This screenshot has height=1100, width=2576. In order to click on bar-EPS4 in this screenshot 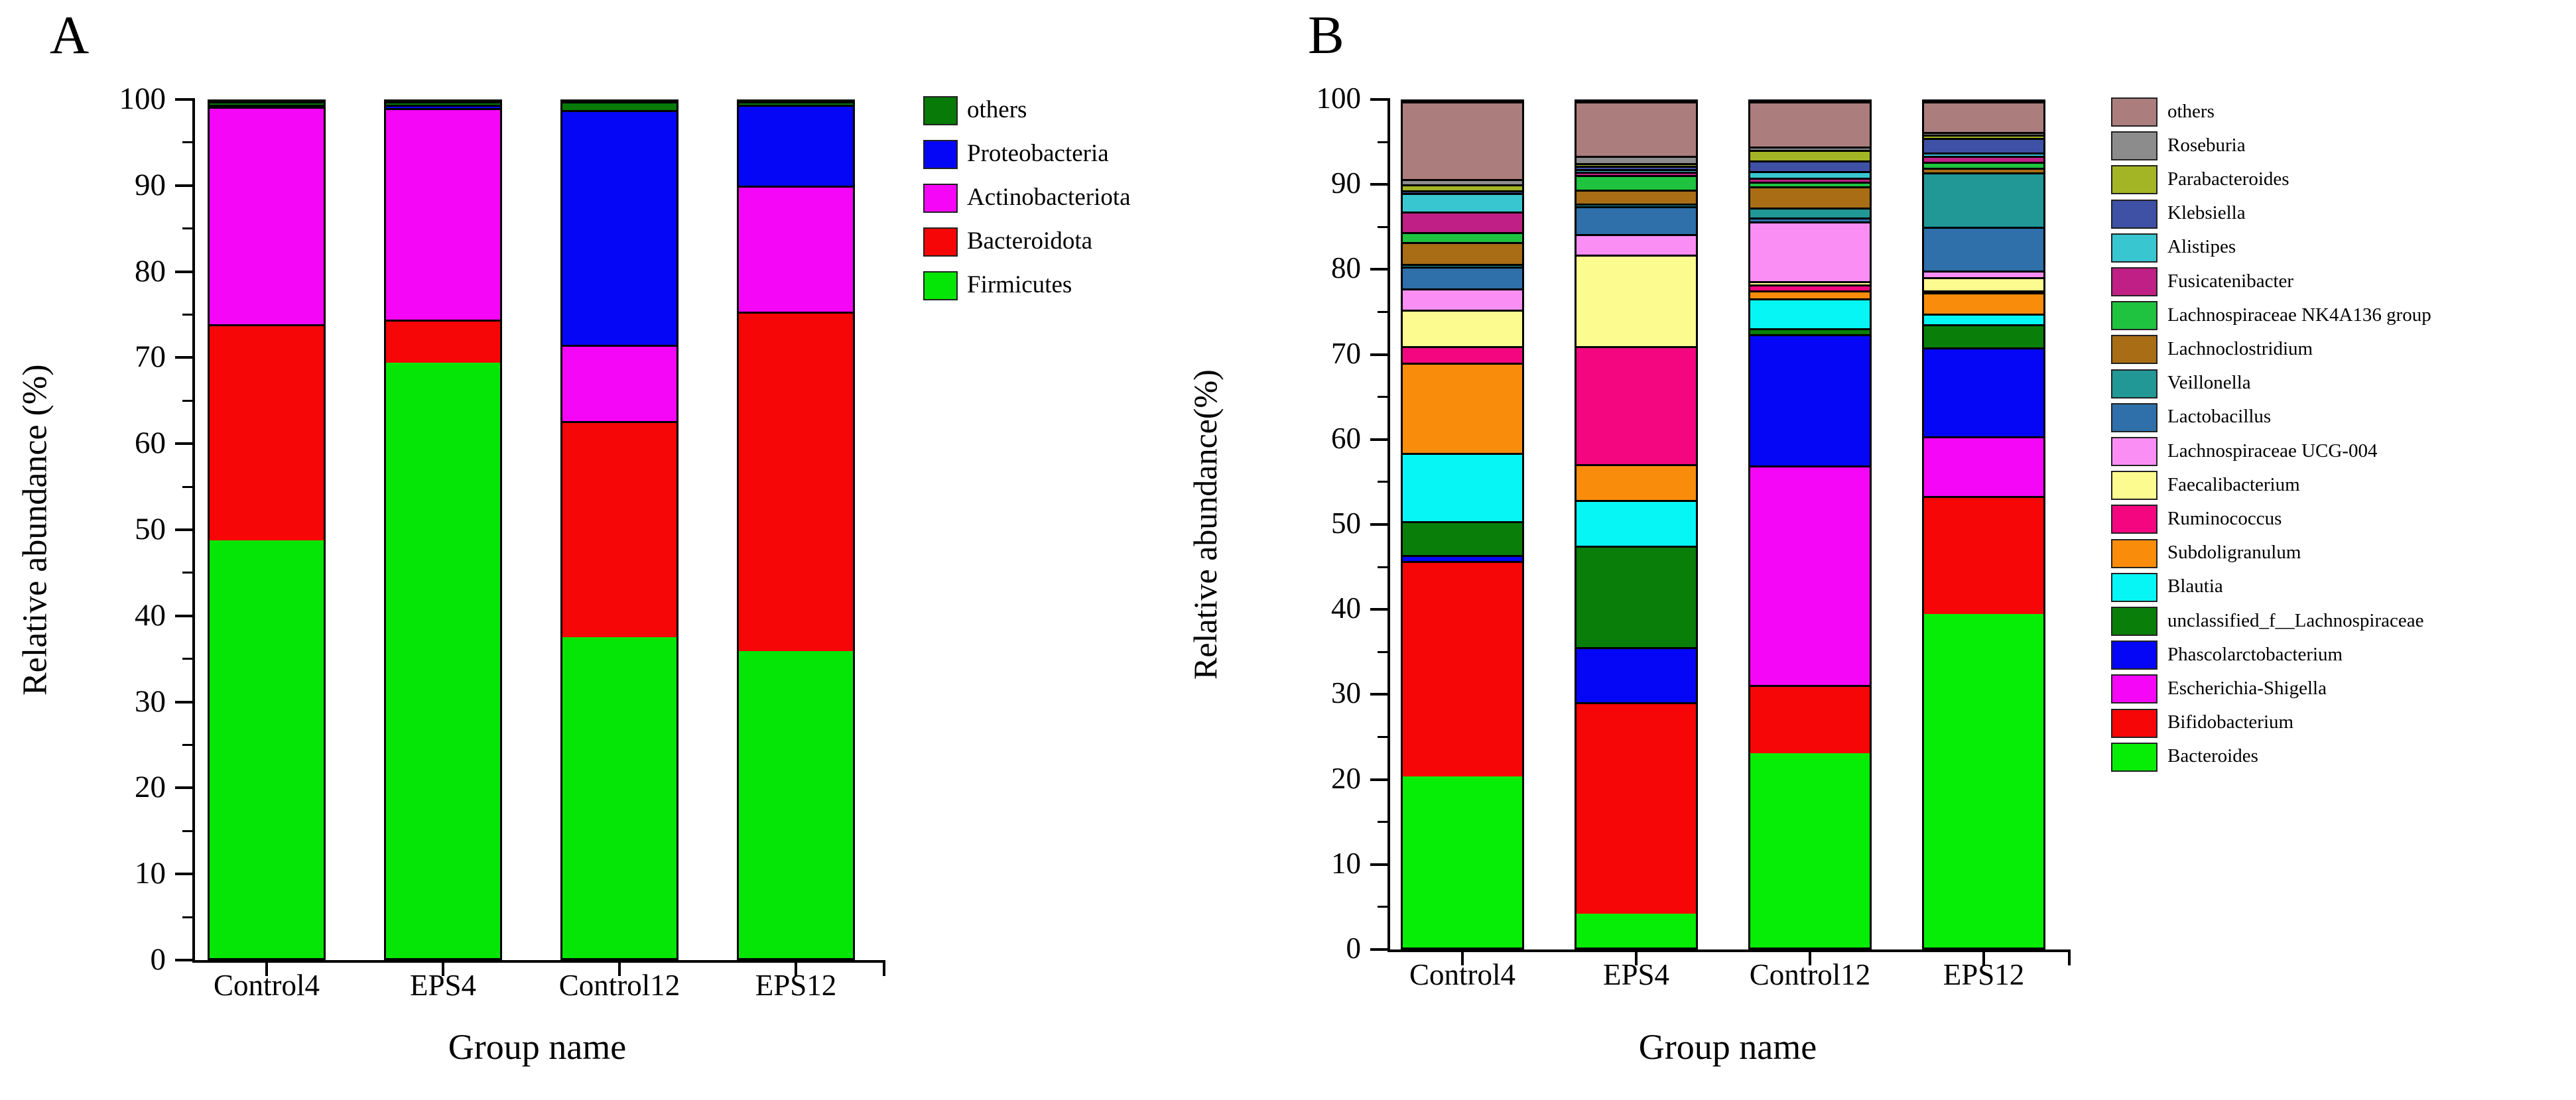, I will do `click(443, 529)`.